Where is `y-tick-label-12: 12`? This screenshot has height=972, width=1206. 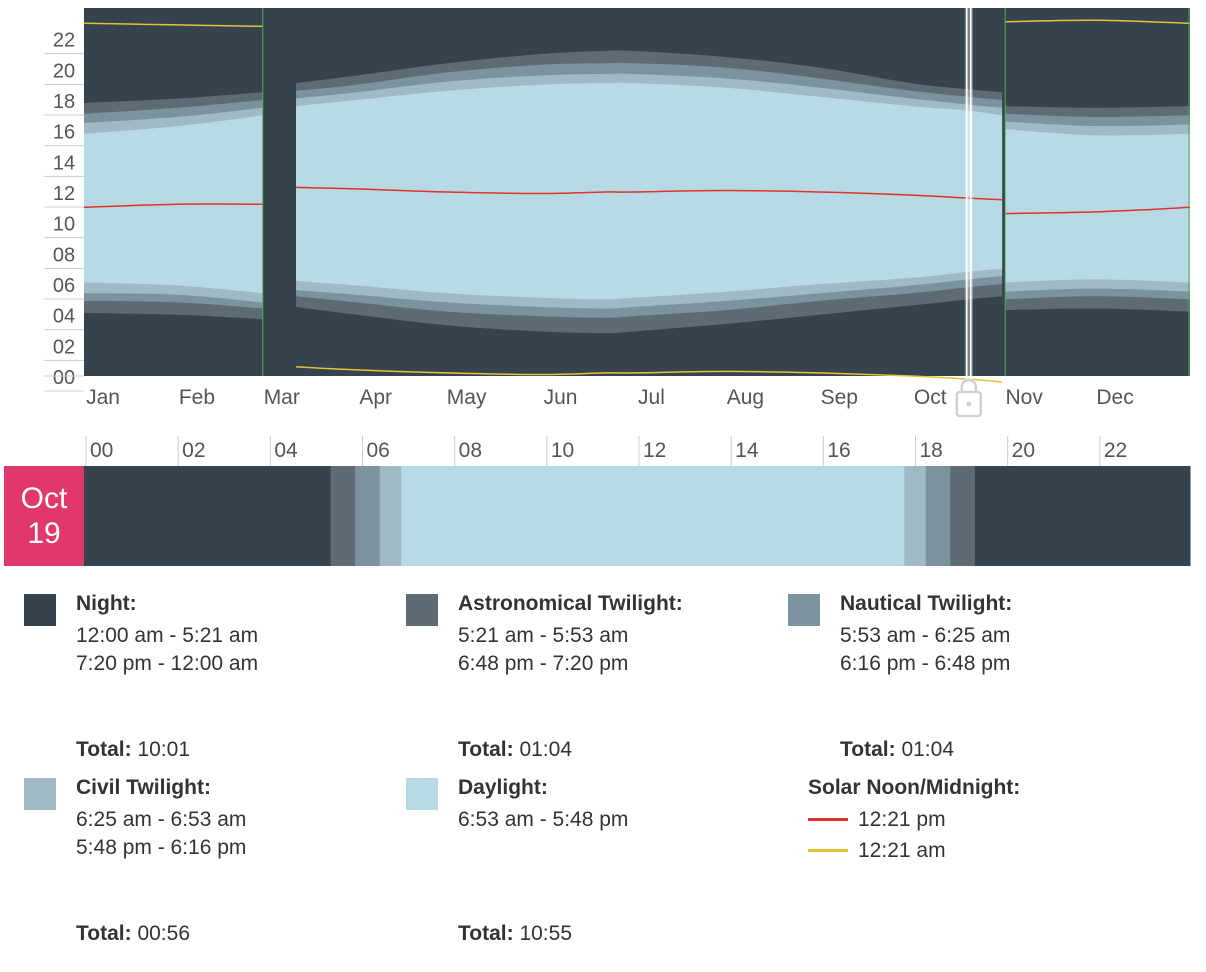 y-tick-label-12: 12 is located at coordinates (64, 194).